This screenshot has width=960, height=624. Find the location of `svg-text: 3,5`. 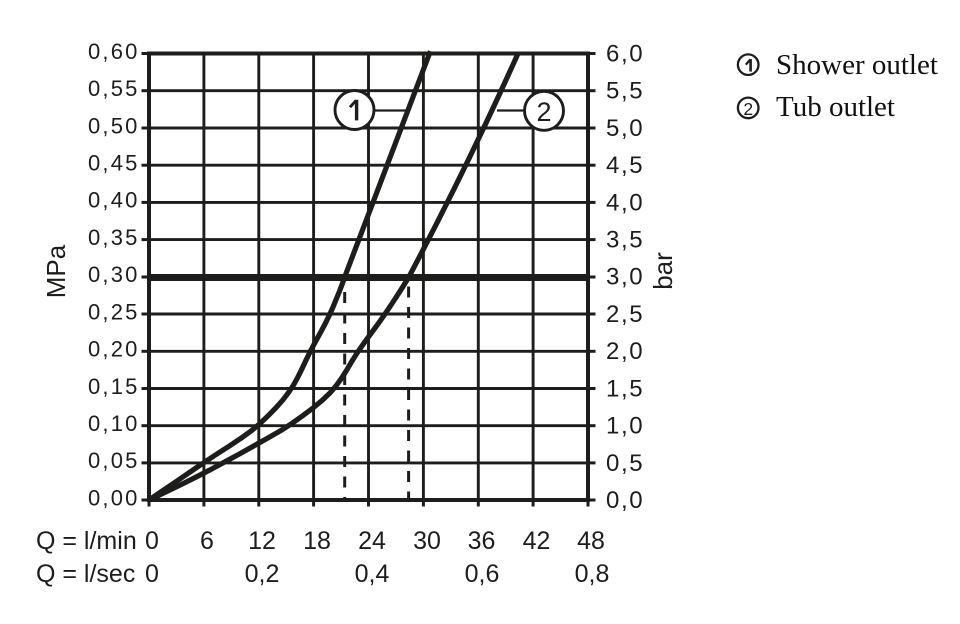

svg-text: 3,5 is located at coordinates (625, 240).